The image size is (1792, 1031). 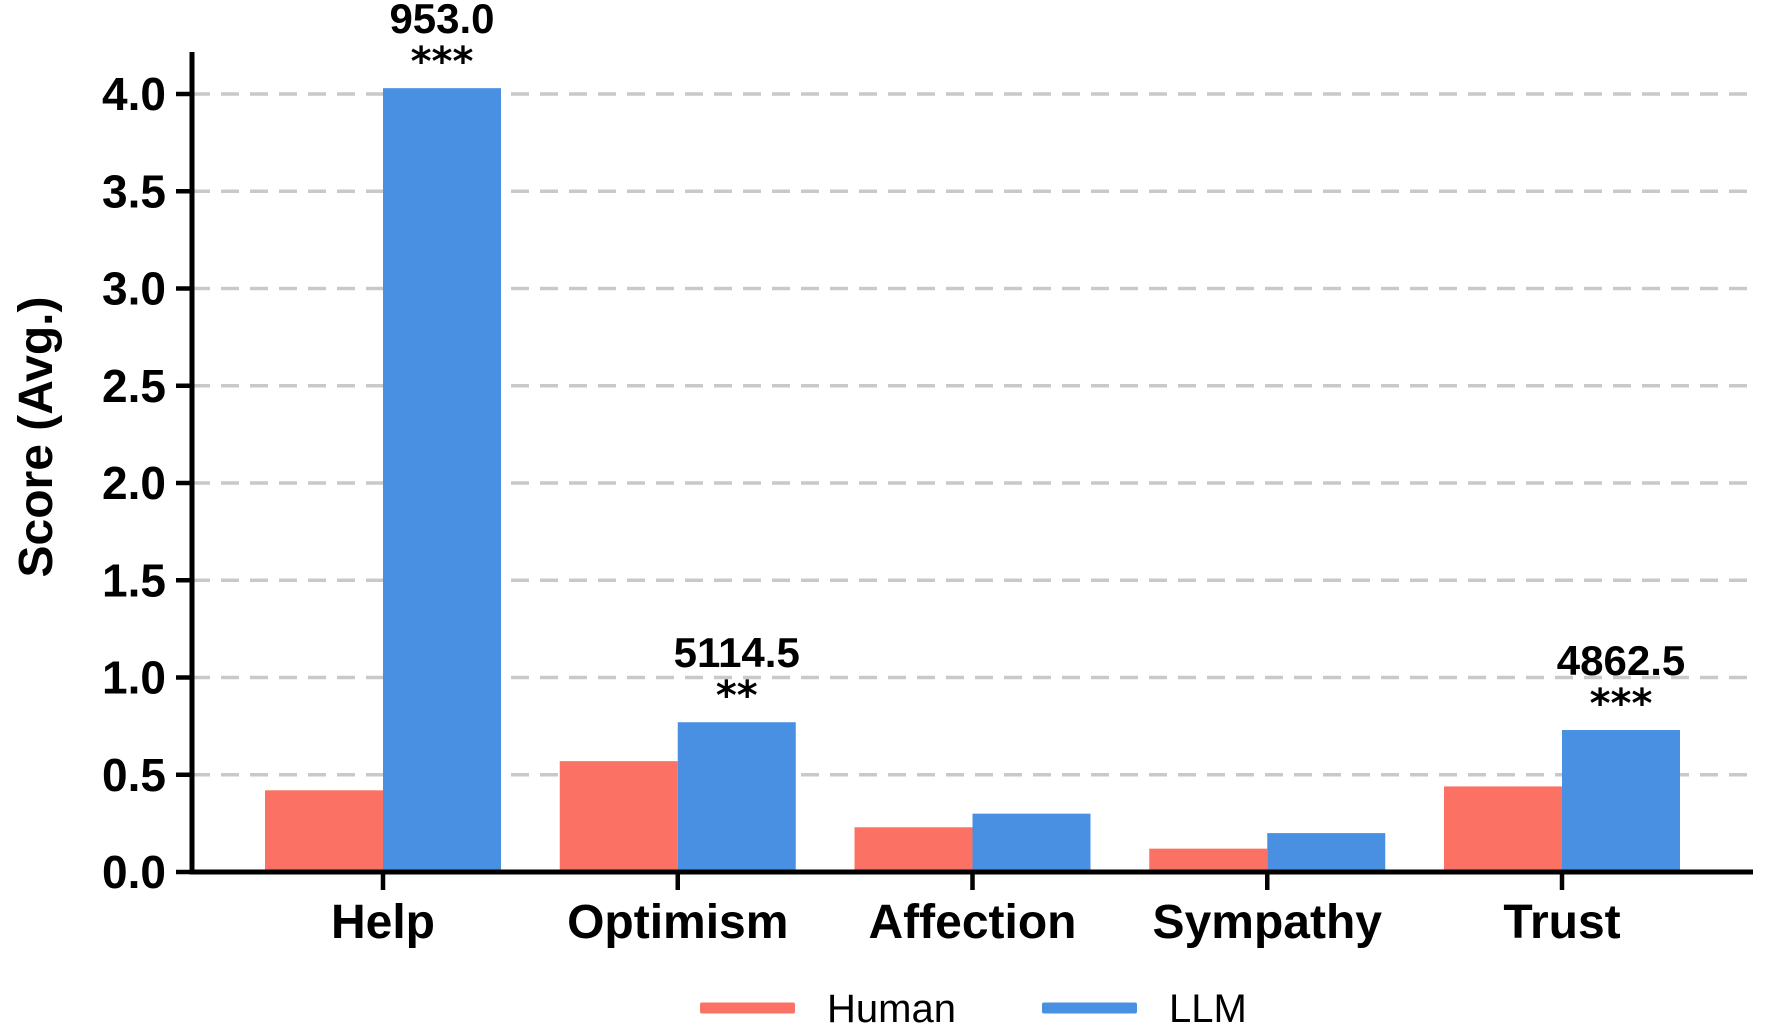 What do you see at coordinates (891, 1009) in the screenshot?
I see `legend-label-human: Human` at bounding box center [891, 1009].